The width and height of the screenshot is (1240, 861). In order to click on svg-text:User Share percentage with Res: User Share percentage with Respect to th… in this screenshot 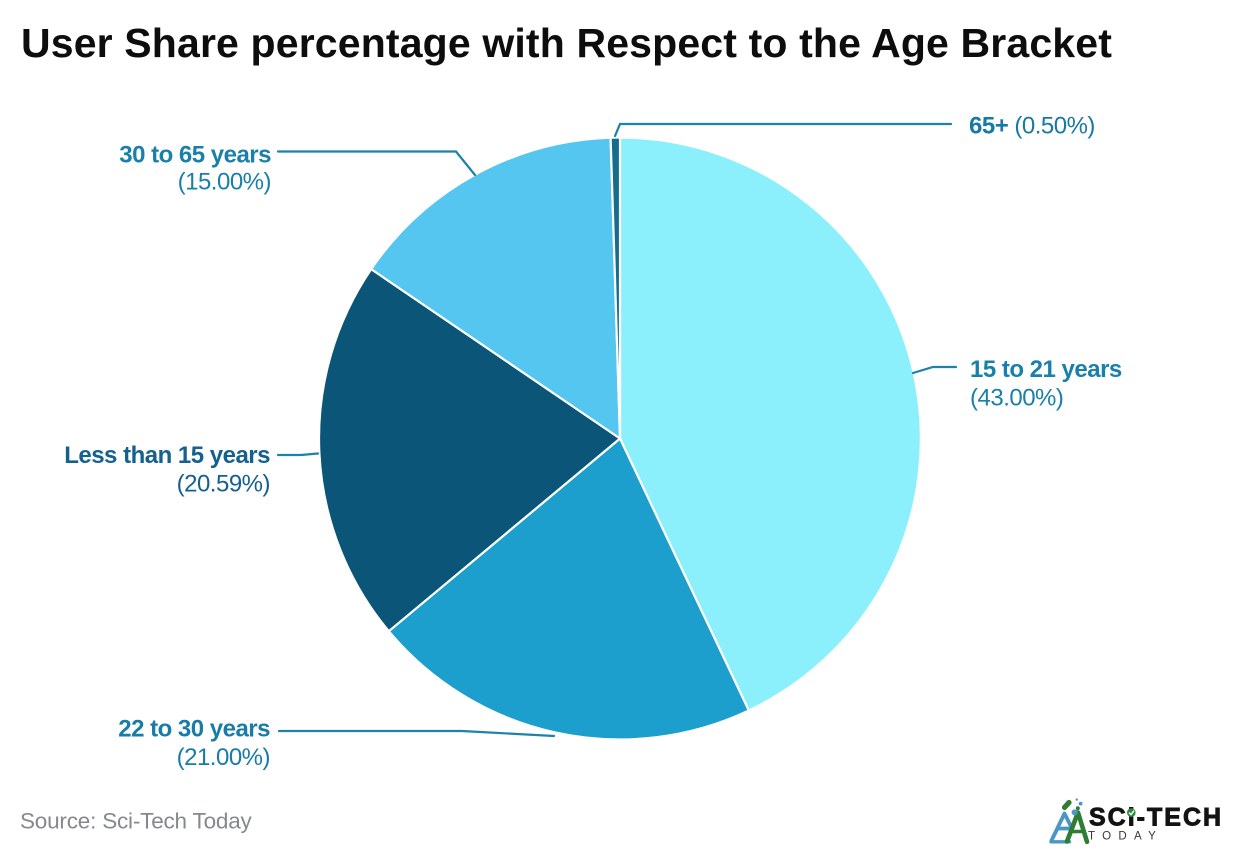, I will do `click(566, 43)`.